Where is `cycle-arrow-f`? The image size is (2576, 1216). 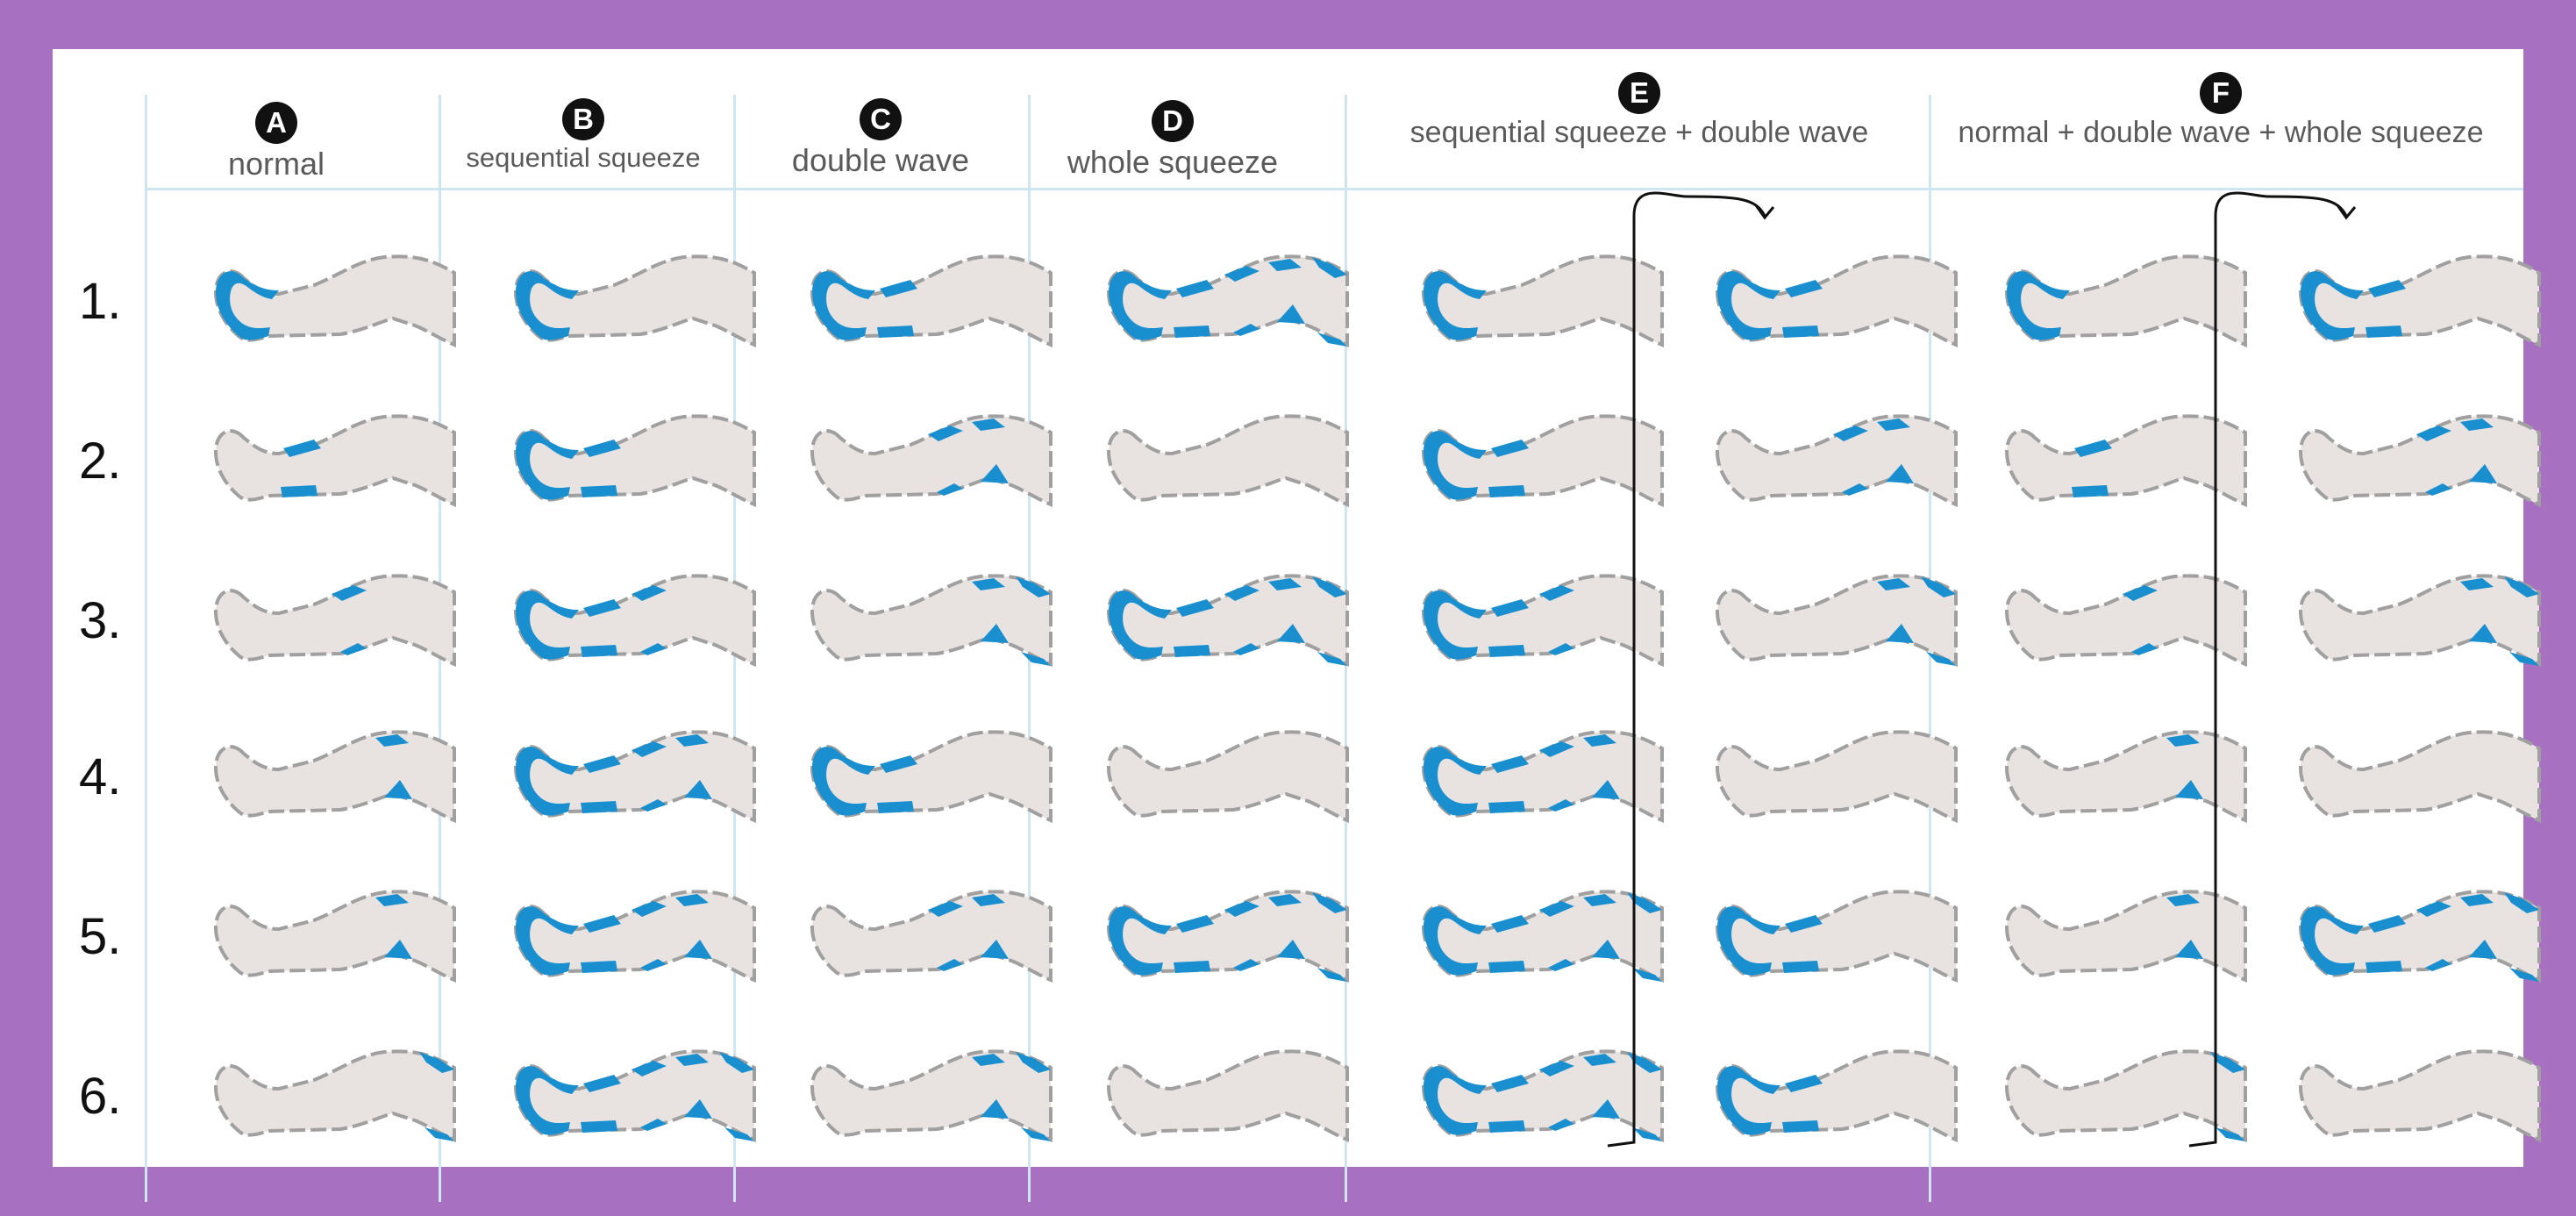 cycle-arrow-f is located at coordinates (2268, 669).